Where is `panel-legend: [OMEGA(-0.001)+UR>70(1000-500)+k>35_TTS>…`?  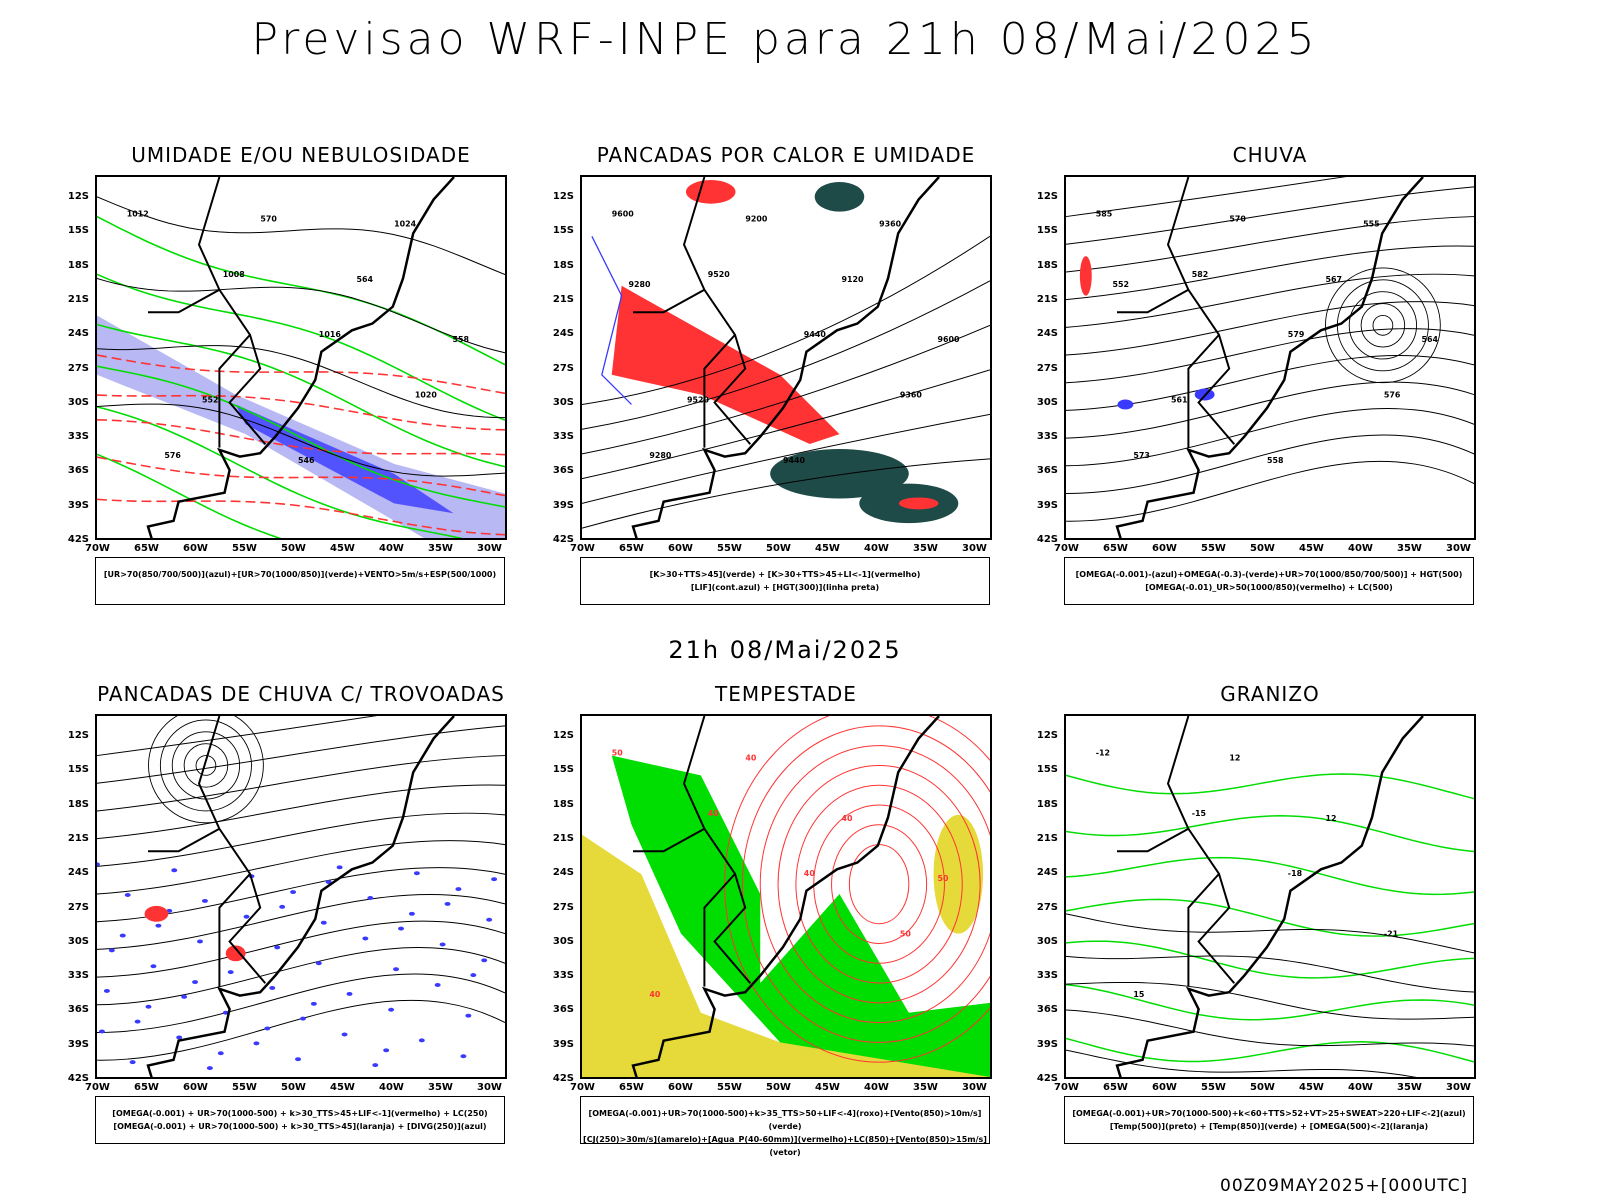
panel-legend: [OMEGA(-0.001)+UR>70(1000-500)+k>35_TTS>… is located at coordinates (785, 1126).